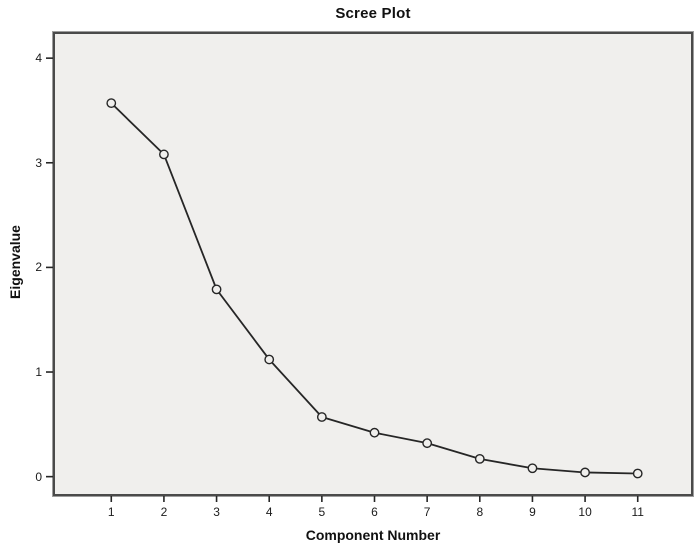 This screenshot has height=554, width=700. Describe the element at coordinates (427, 512) in the screenshot. I see `x-tick-label: 7` at that location.